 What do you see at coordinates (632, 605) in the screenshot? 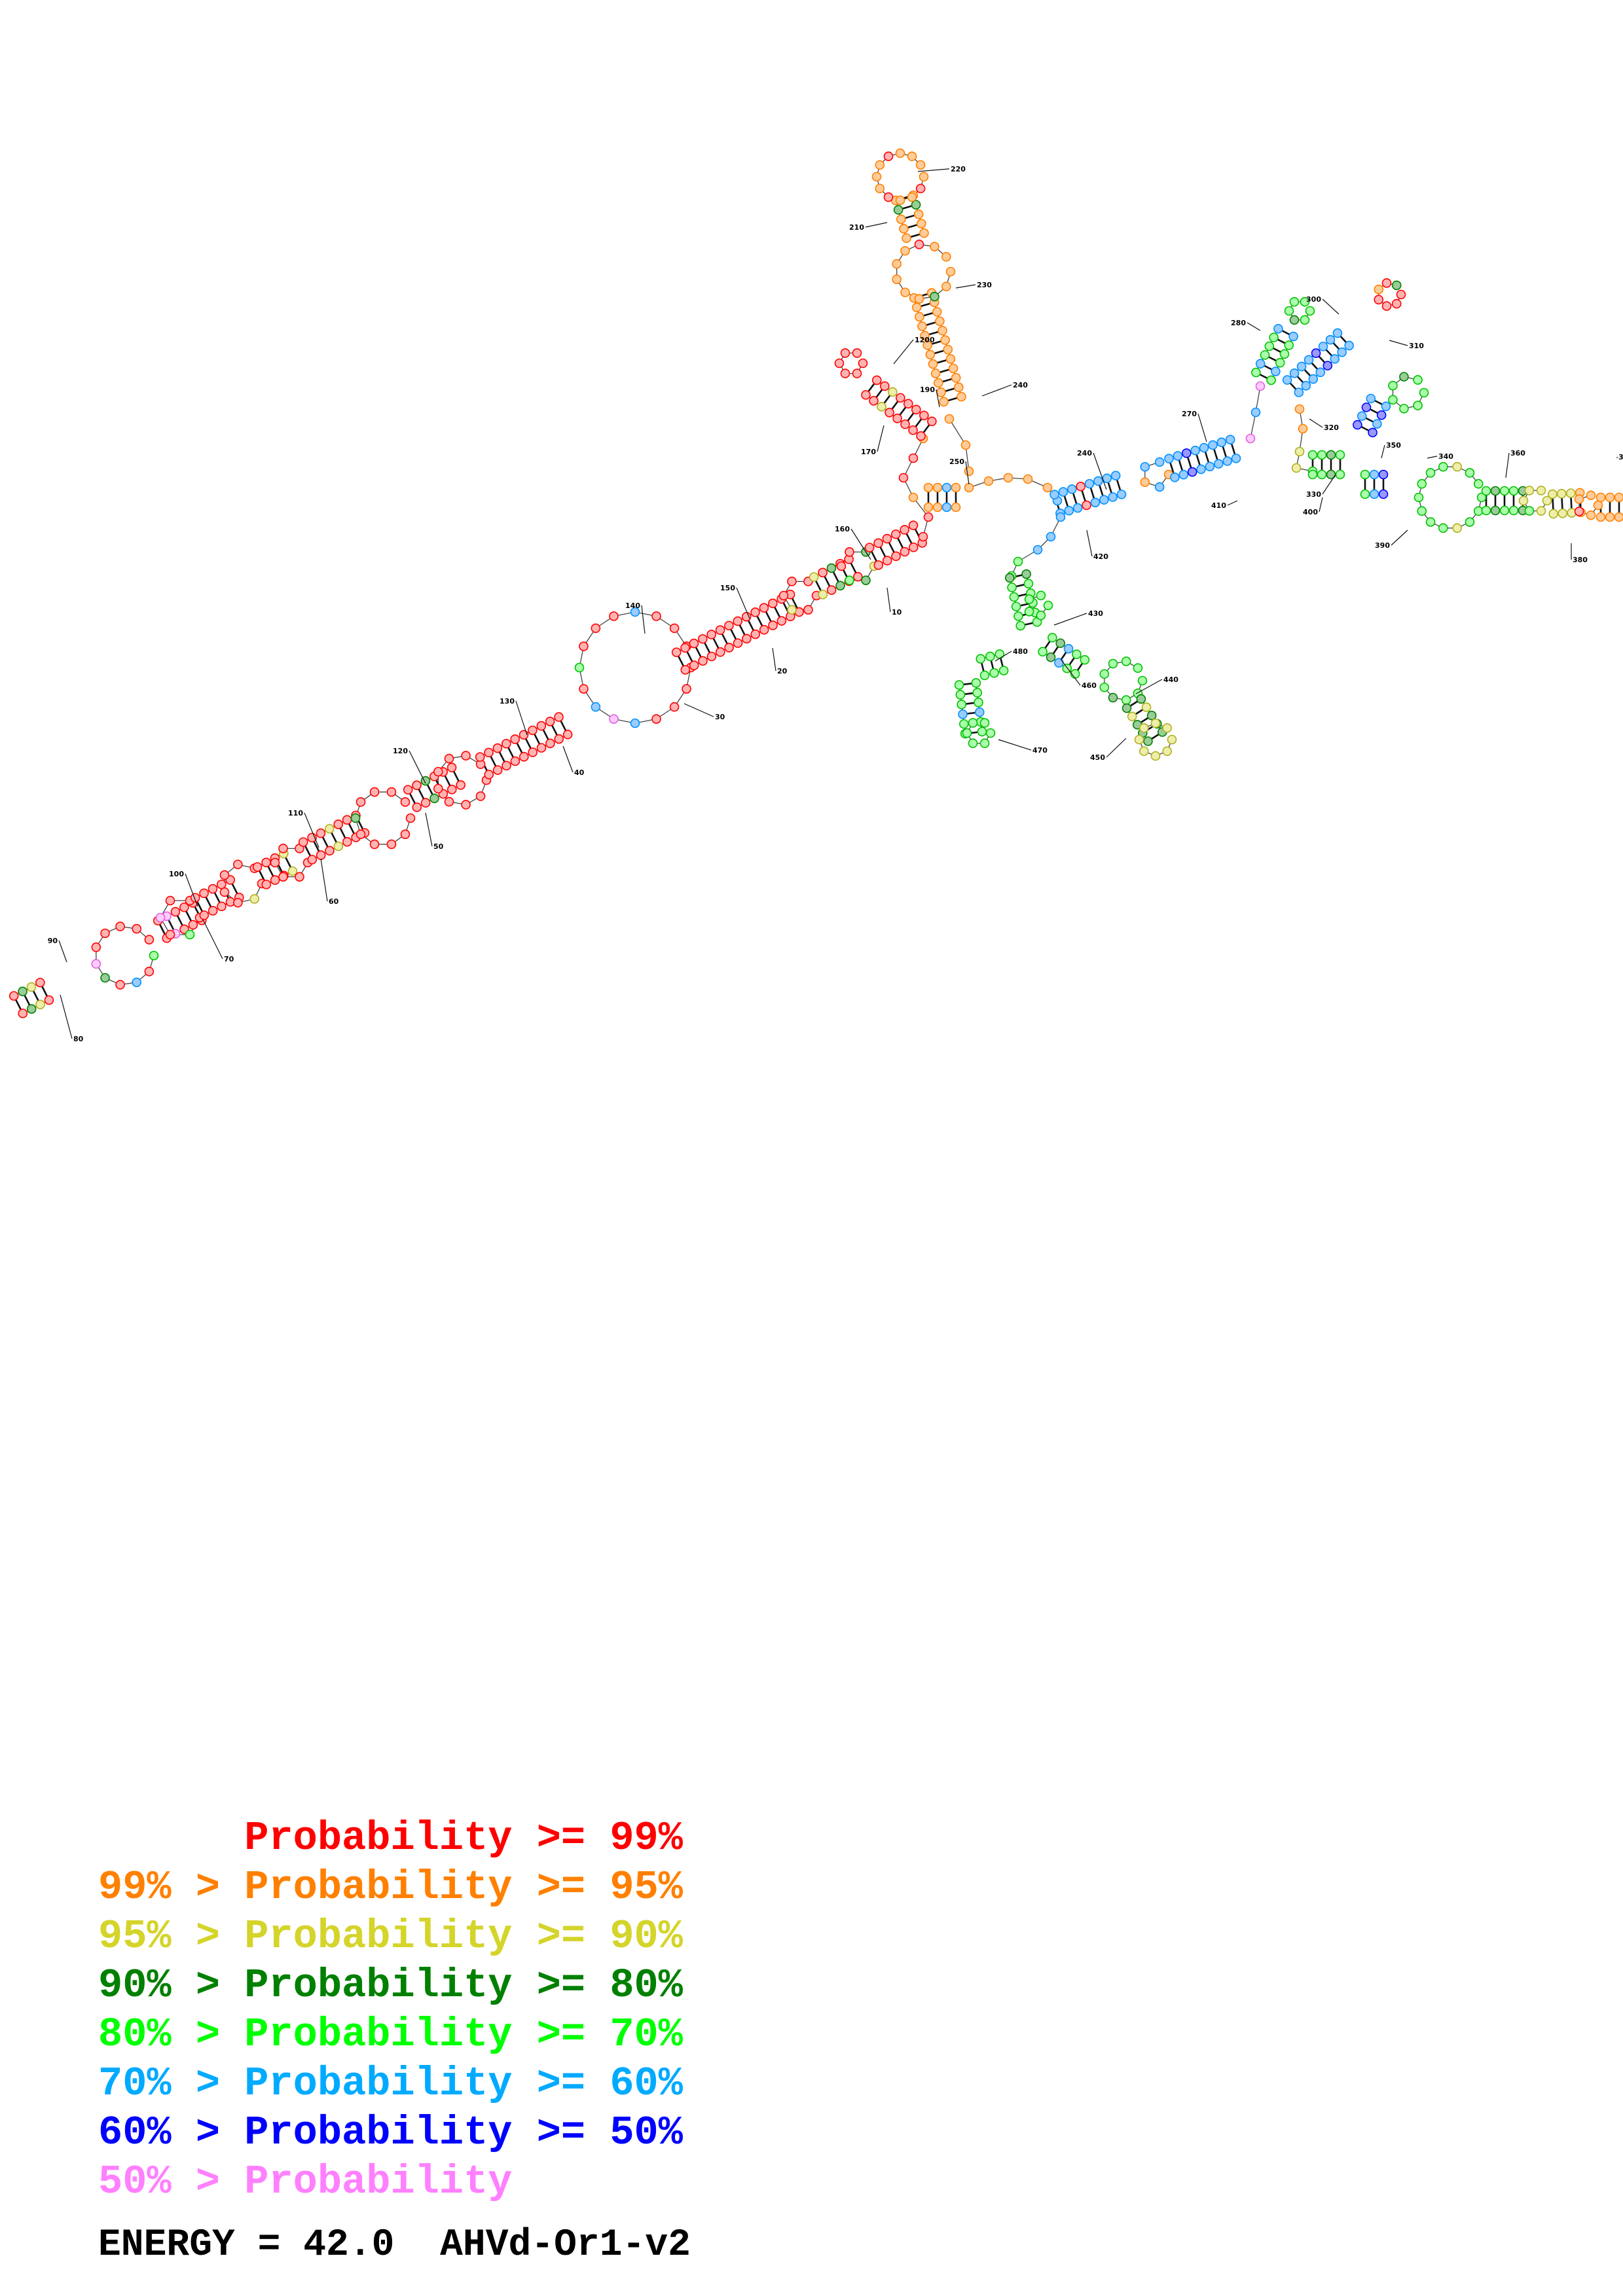
I see `position-label: 140` at bounding box center [632, 605].